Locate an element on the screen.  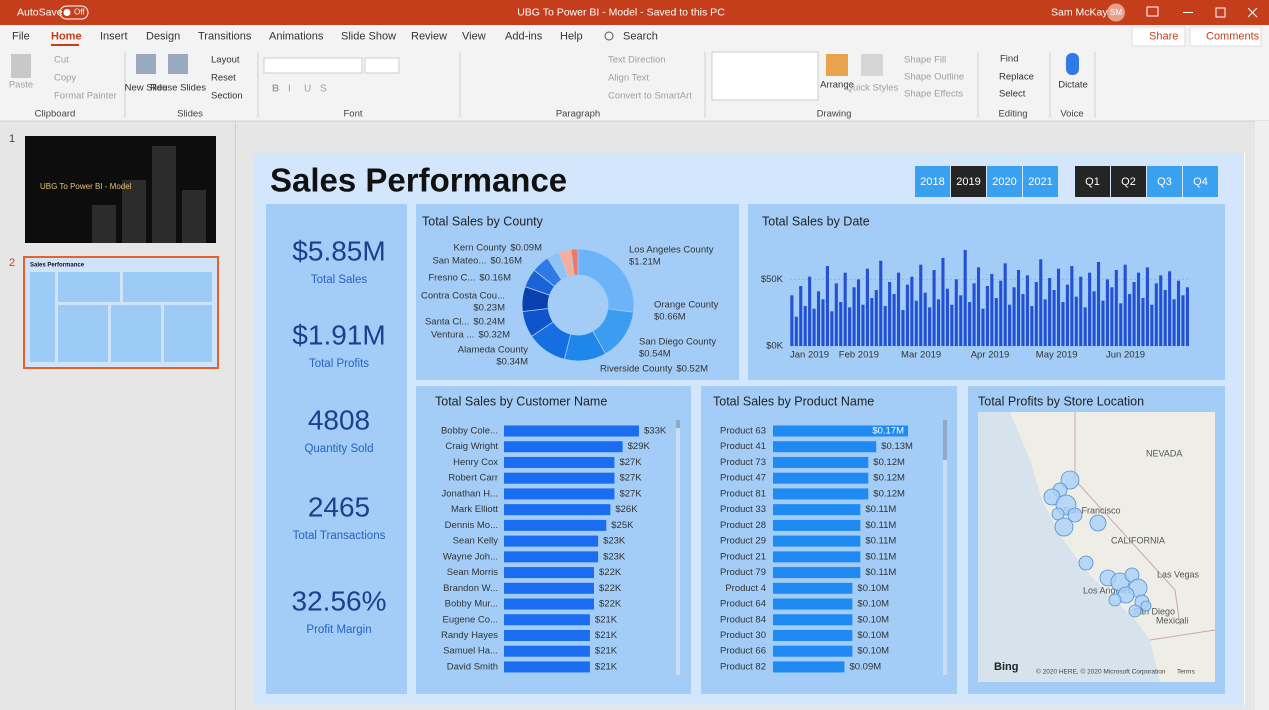
font-button: U is located at coordinates (307, 89).